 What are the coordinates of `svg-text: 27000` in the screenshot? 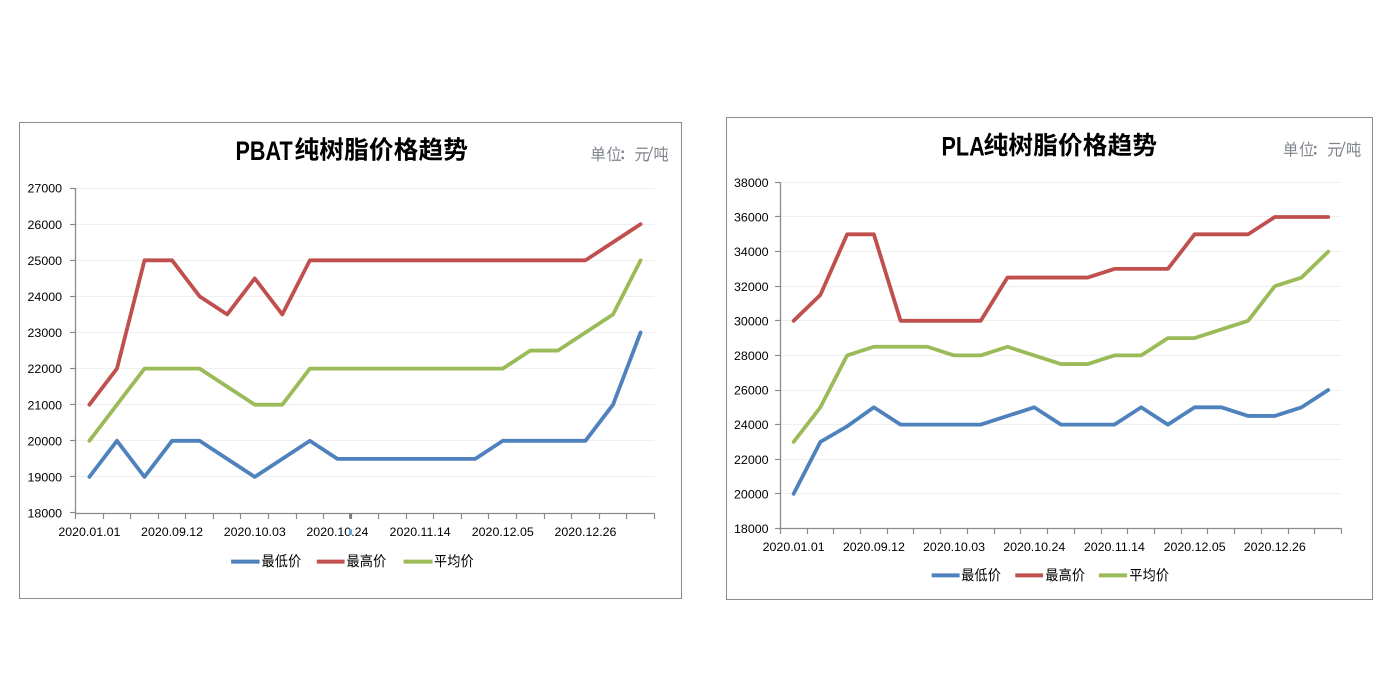 It's located at (45, 189).